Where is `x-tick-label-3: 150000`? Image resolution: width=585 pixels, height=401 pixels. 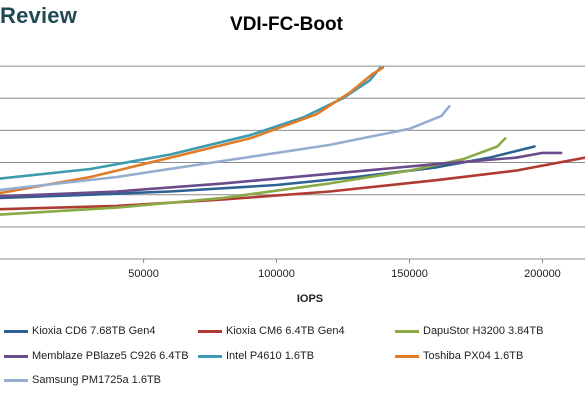 x-tick-label-3: 150000 is located at coordinates (409, 274).